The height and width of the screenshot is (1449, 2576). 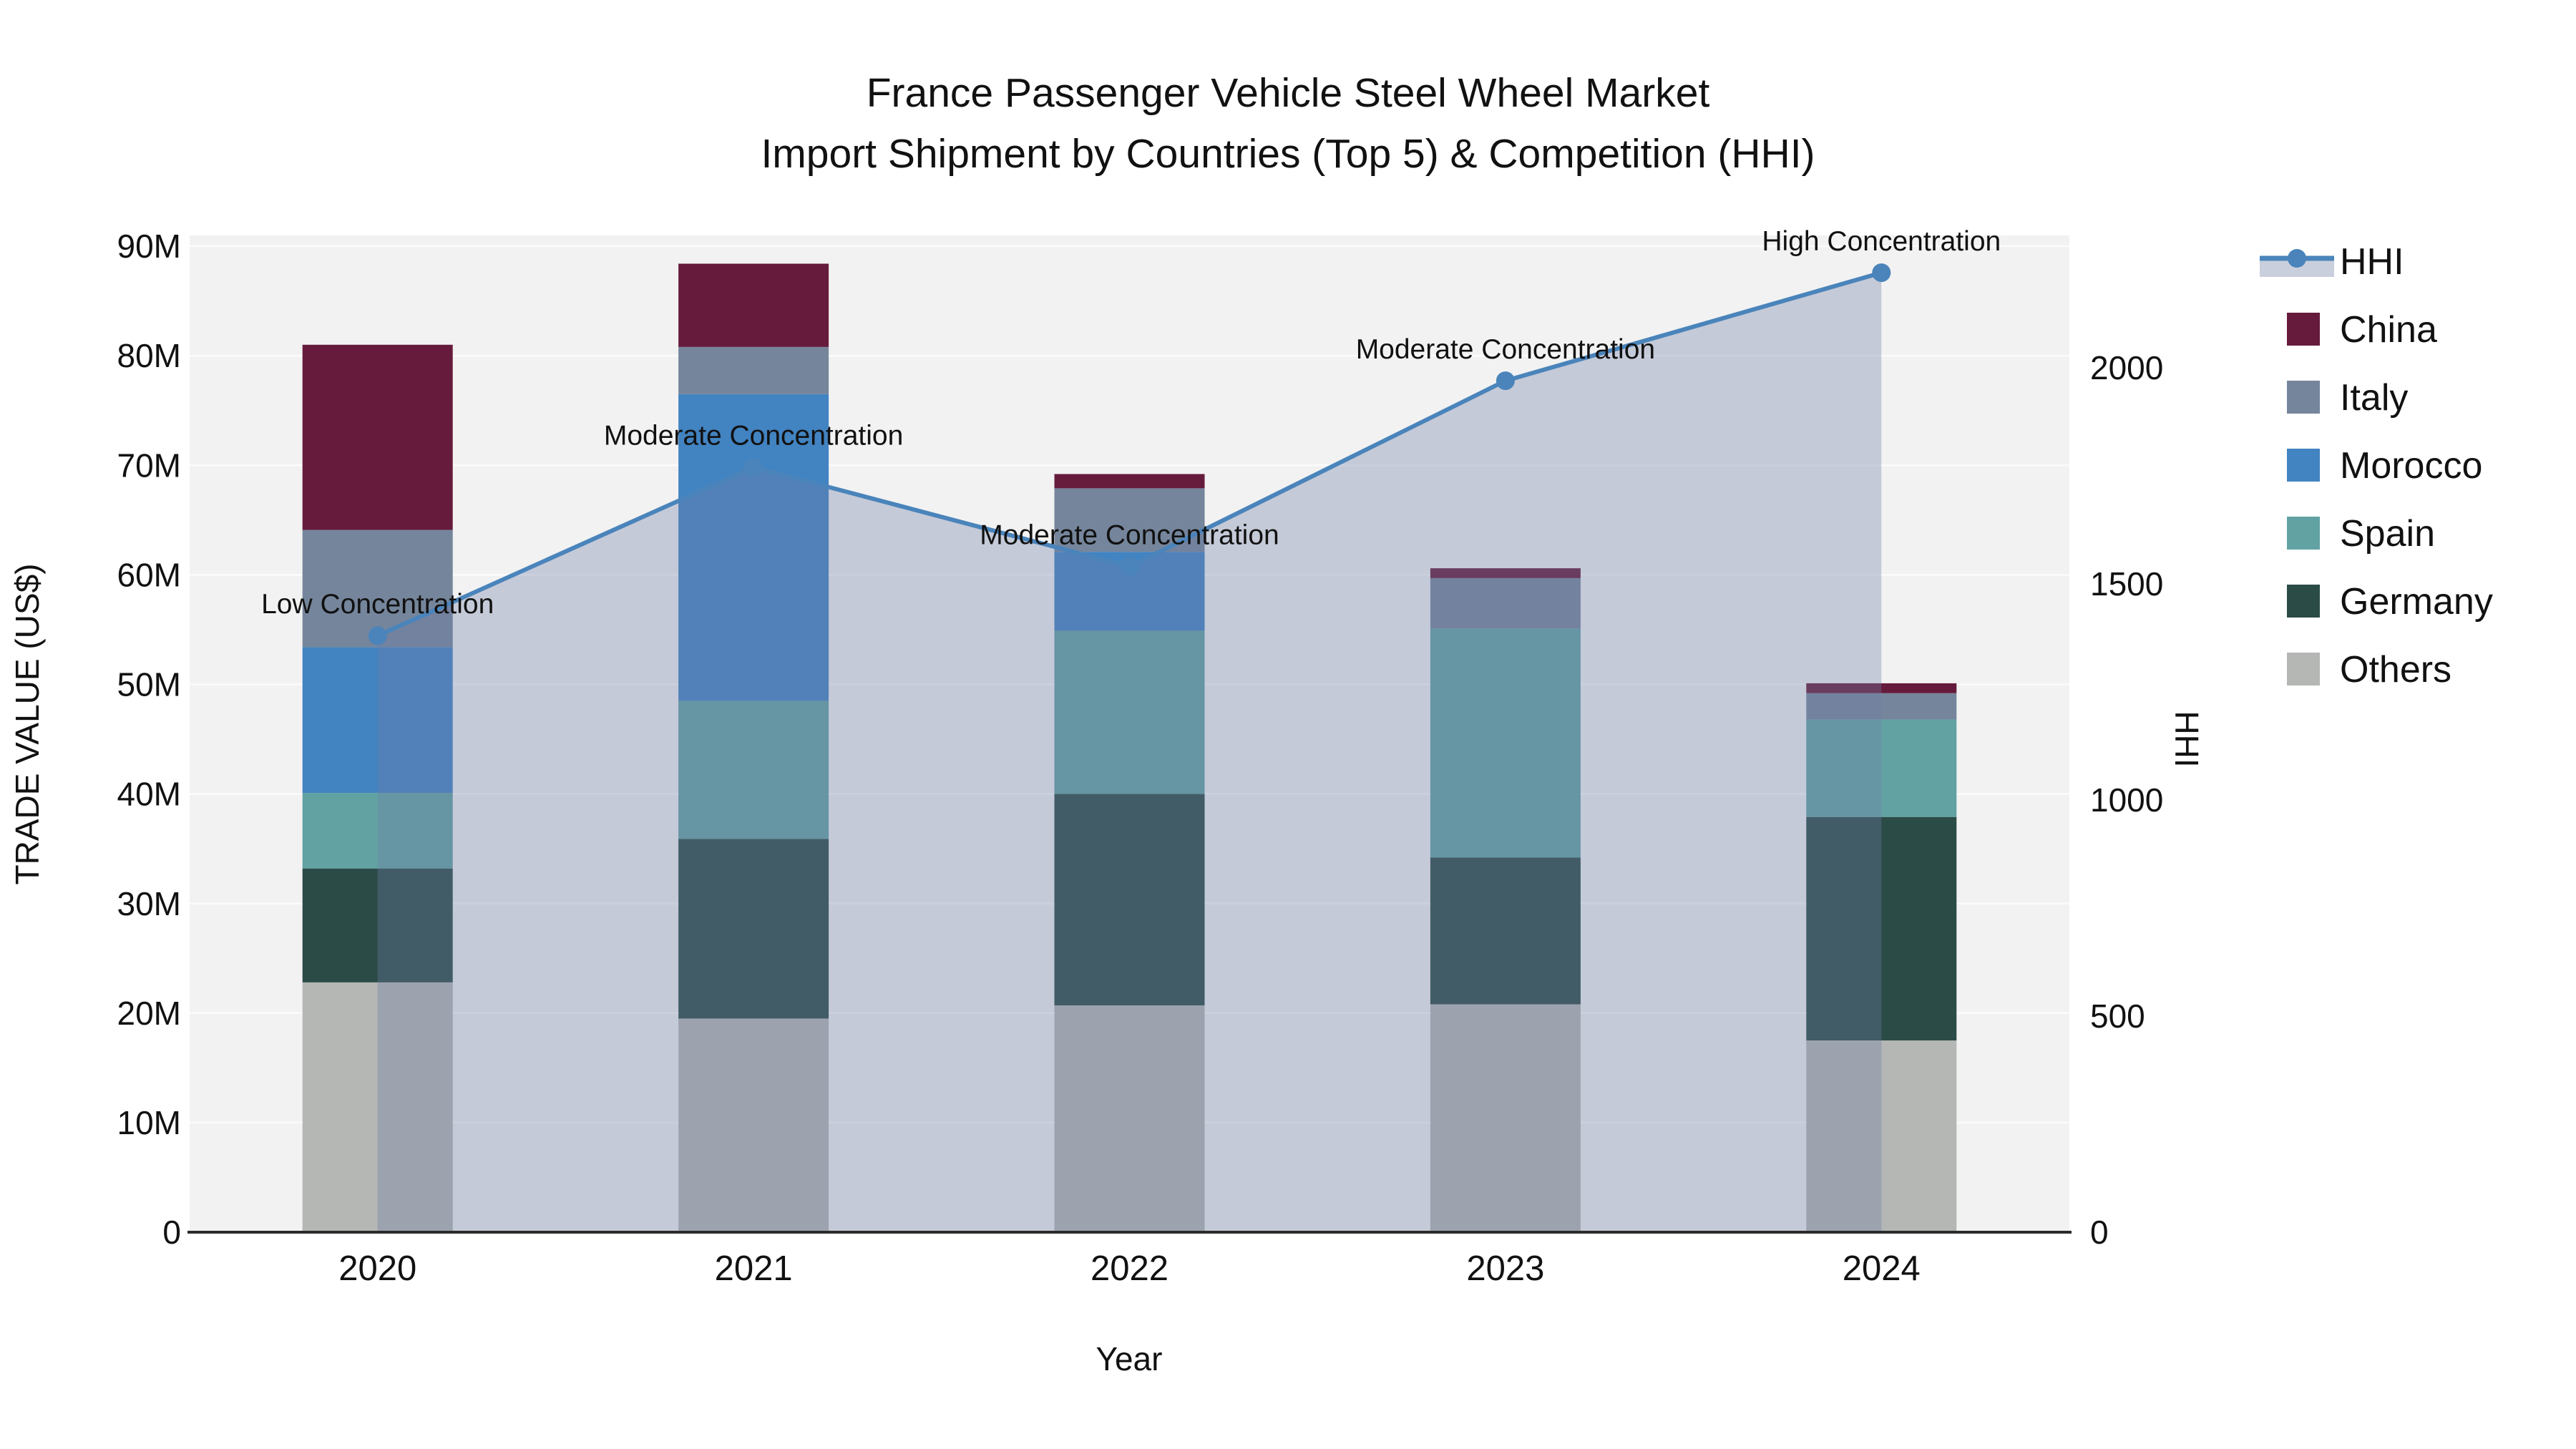 I want to click on left-tick-60M: 60M, so click(x=149, y=574).